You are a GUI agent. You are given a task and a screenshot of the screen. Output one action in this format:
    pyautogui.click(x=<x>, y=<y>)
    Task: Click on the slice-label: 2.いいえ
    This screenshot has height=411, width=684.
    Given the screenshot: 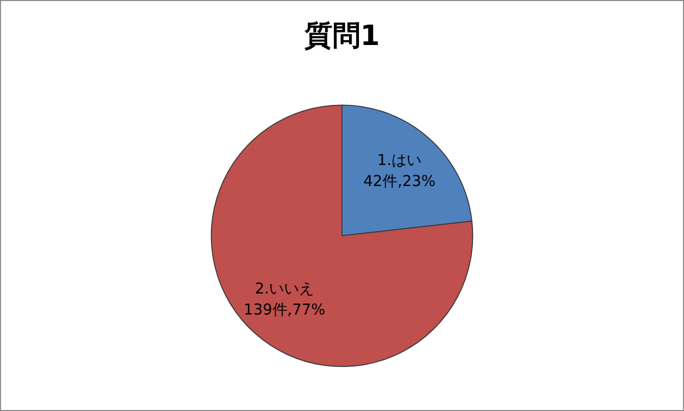 What is the action you would take?
    pyautogui.click(x=284, y=289)
    